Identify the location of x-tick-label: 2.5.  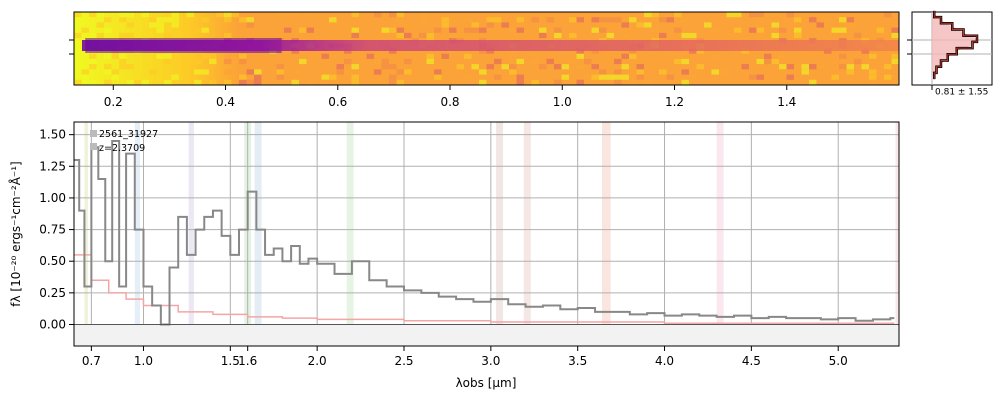
(403, 361).